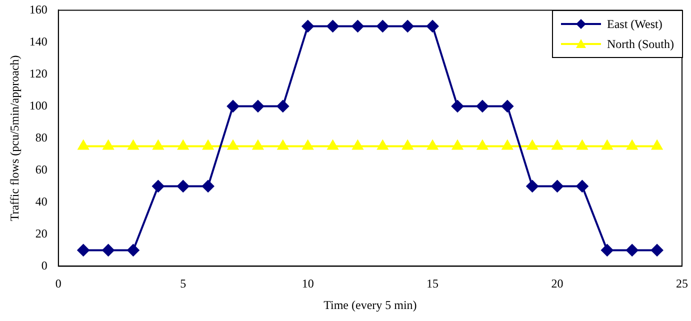 This screenshot has height=321, width=691. Describe the element at coordinates (41, 169) in the screenshot. I see `y-tick-label: 60` at that location.